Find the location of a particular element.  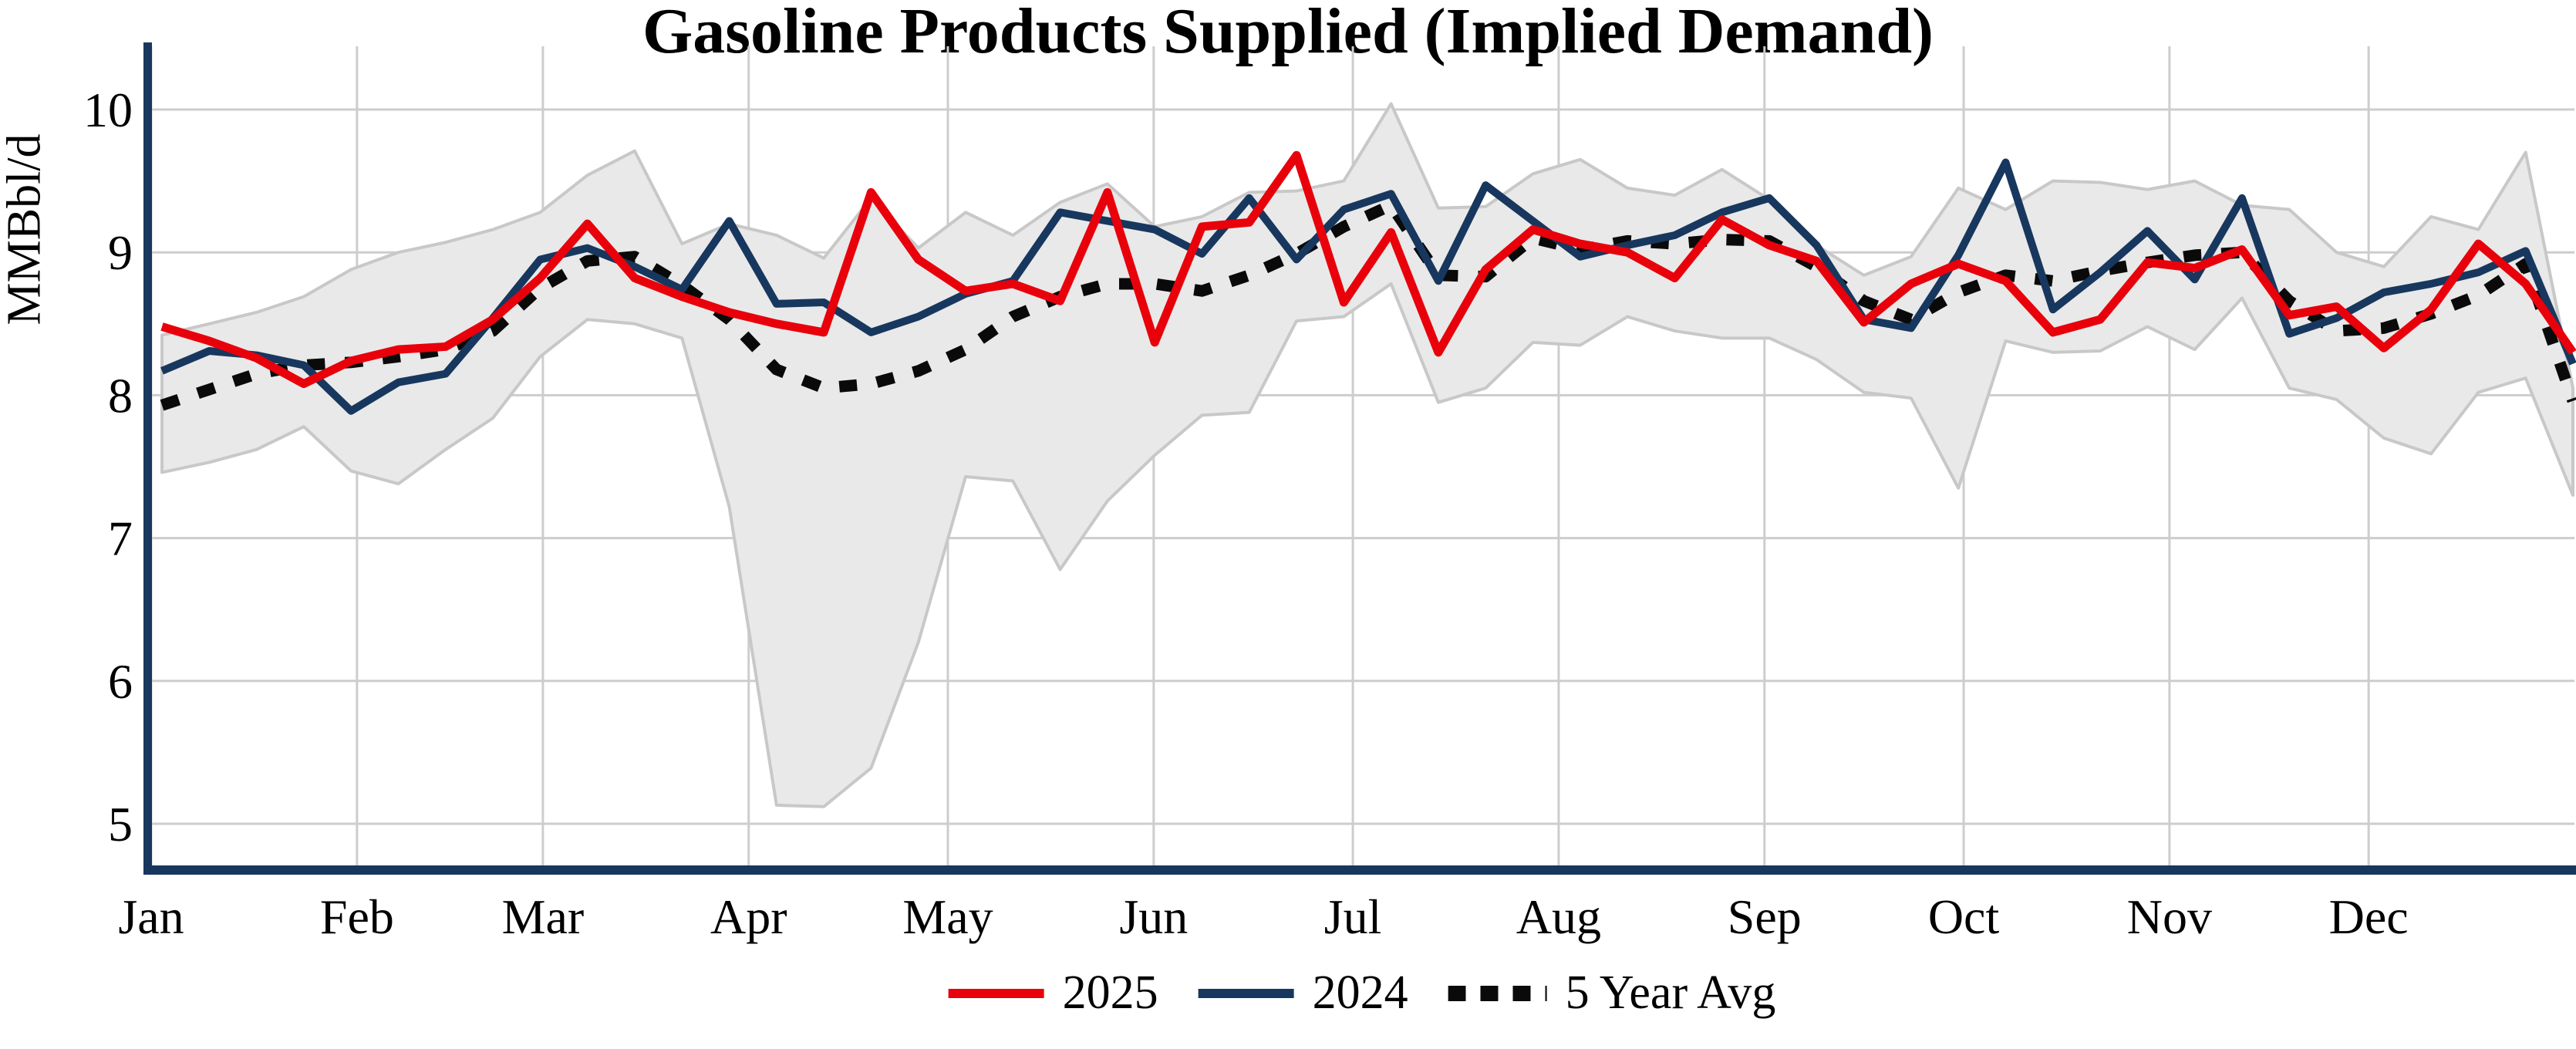

legend-label-2025: 2025 is located at coordinates (1110, 993).